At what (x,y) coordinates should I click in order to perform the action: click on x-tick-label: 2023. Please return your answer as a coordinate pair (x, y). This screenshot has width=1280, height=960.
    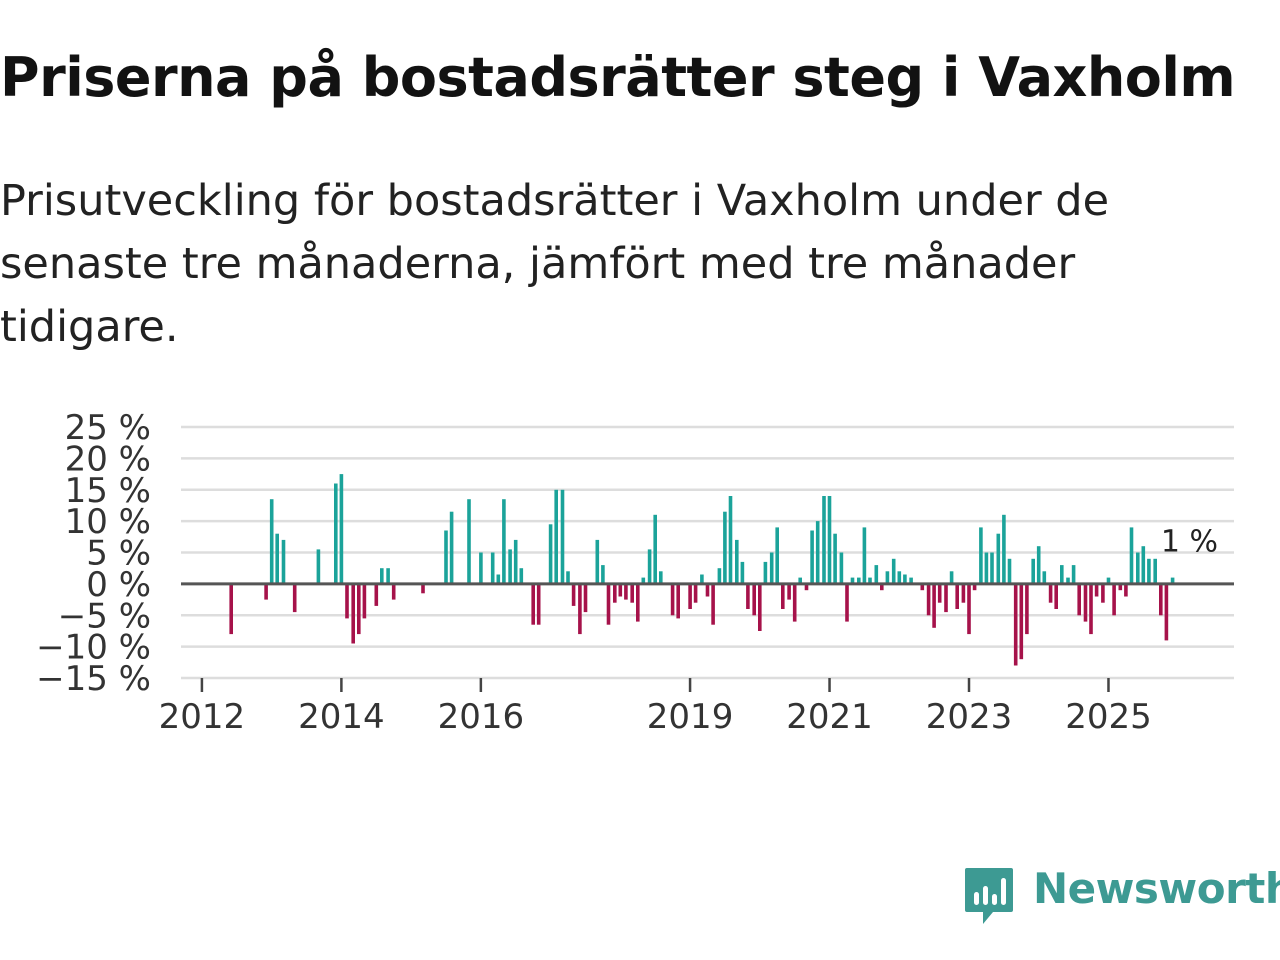
    Looking at the image, I should click on (969, 717).